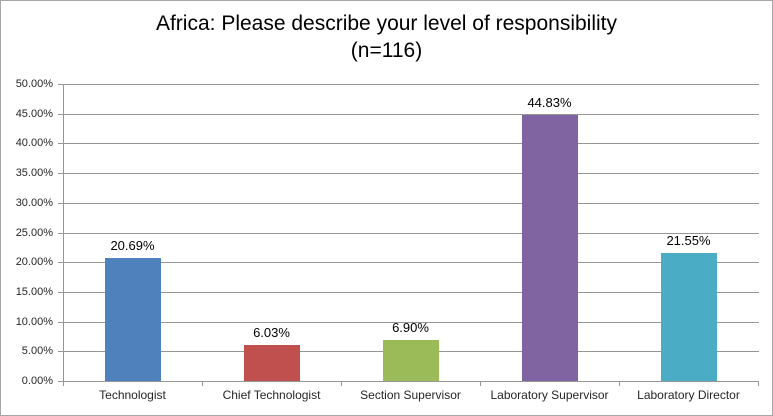 The width and height of the screenshot is (773, 416). What do you see at coordinates (34, 321) in the screenshot?
I see `y-axis-label: 10.00%` at bounding box center [34, 321].